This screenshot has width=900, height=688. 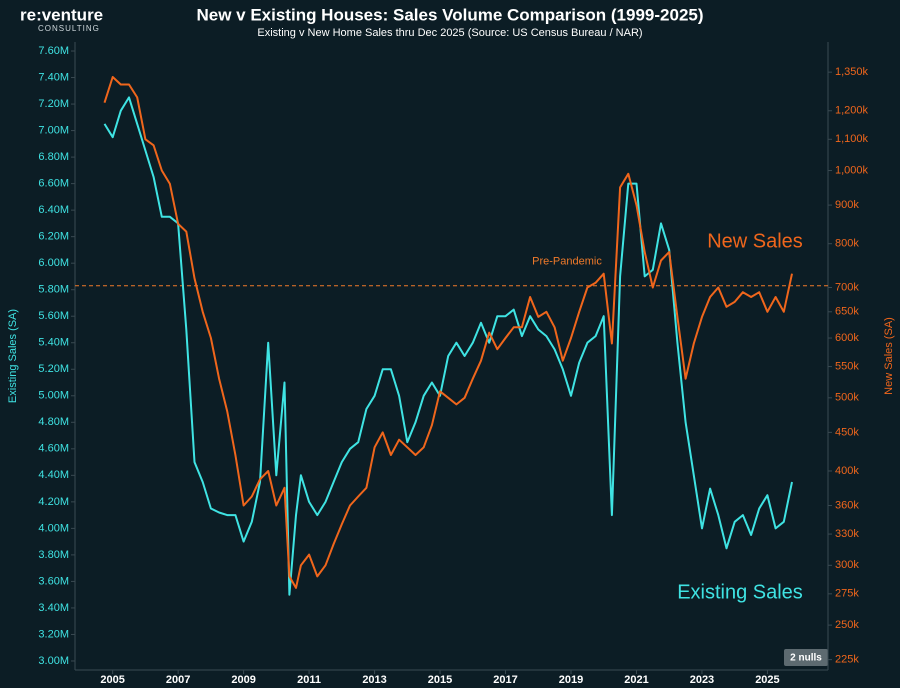 What do you see at coordinates (847, 398) in the screenshot?
I see `y2-tick-label: 500k` at bounding box center [847, 398].